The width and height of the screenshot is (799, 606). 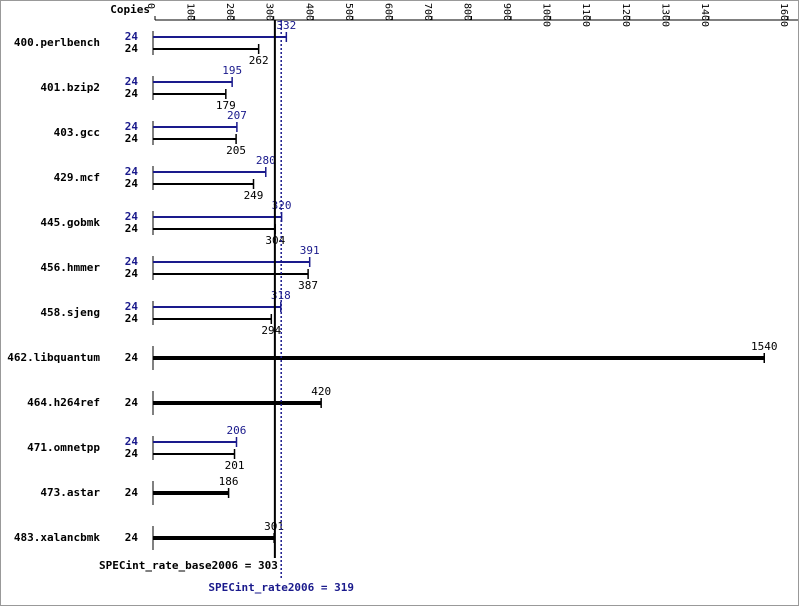 What do you see at coordinates (70, 267) in the screenshot?
I see `category-label: 456.hmmer` at bounding box center [70, 267].